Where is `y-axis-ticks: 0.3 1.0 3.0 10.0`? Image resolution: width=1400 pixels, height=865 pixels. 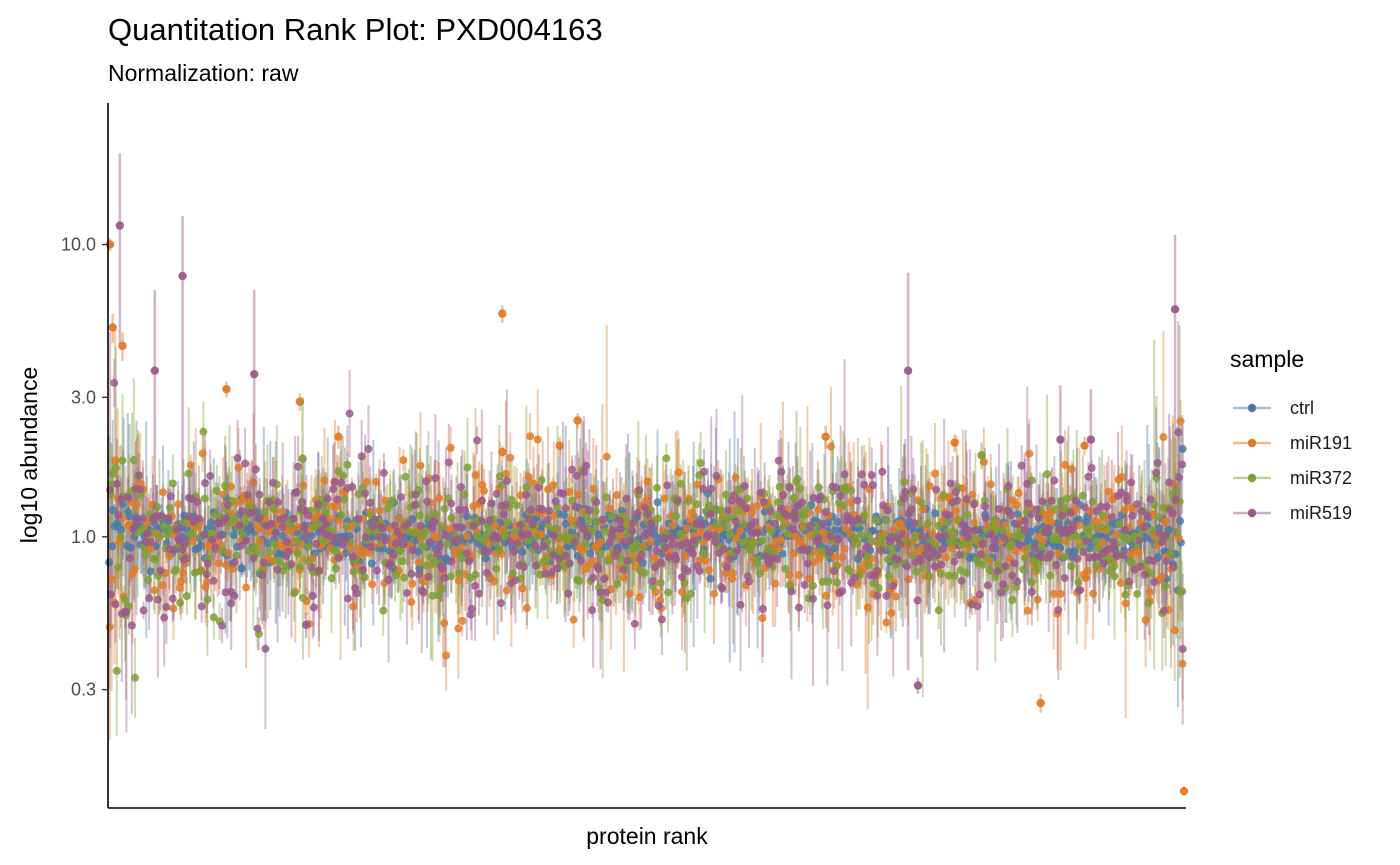 y-axis-ticks: 0.3 1.0 3.0 10.0 is located at coordinates (84, 467).